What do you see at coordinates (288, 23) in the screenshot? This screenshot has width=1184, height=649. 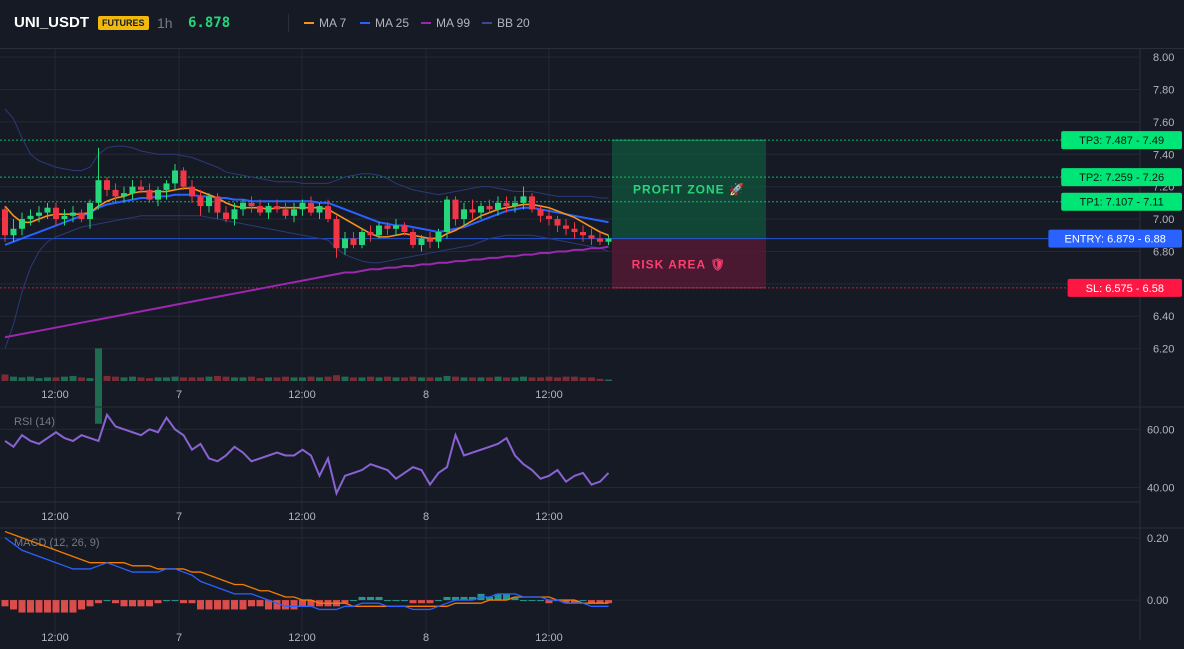 I see `header-divider` at bounding box center [288, 23].